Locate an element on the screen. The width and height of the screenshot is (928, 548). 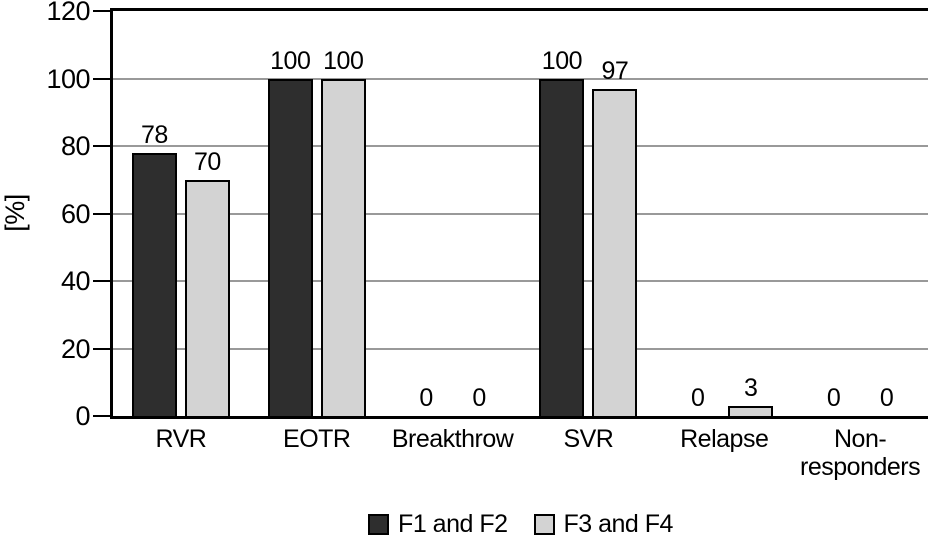
legend-label: F3 and F4 is located at coordinates (618, 524).